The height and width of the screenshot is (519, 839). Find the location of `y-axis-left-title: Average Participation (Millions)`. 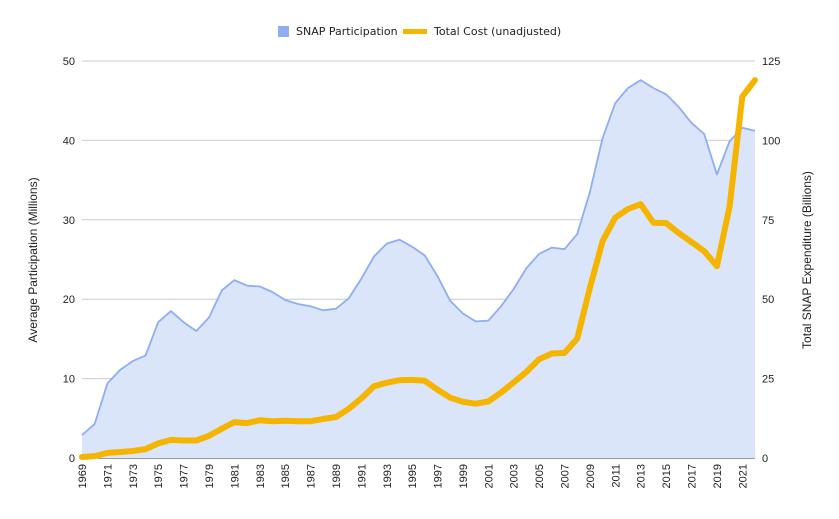

y-axis-left-title: Average Participation (Millions) is located at coordinates (33, 259).